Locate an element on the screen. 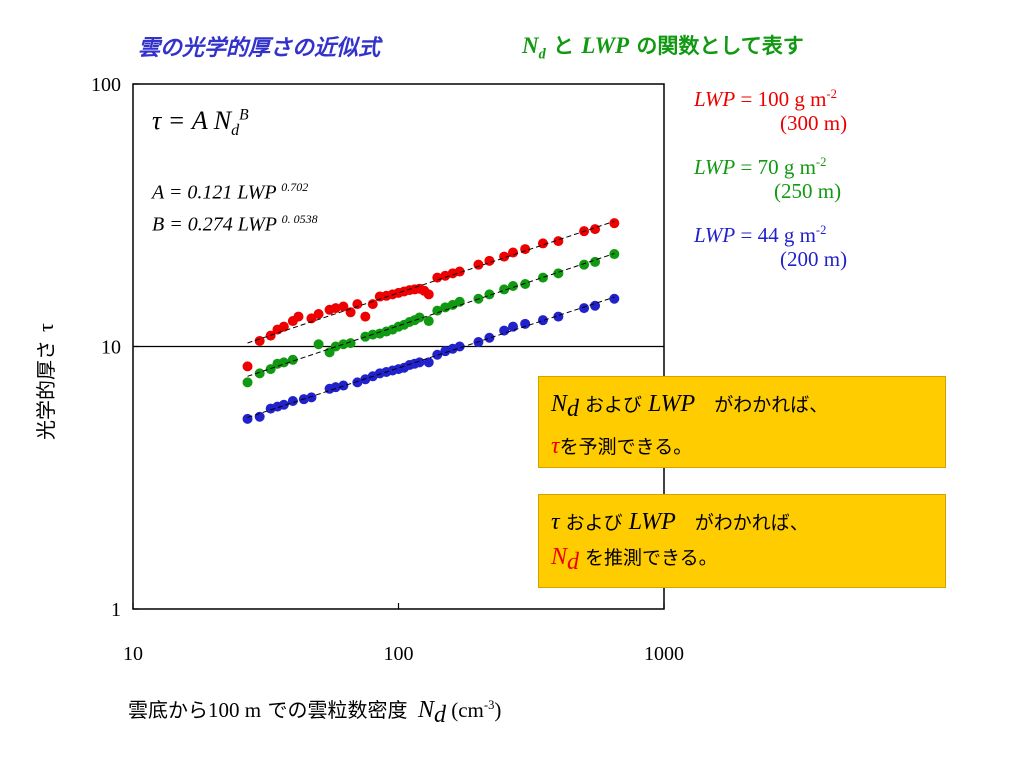 The width and height of the screenshot is (1024, 768). x-axis-var: N is located at coordinates (425, 710).